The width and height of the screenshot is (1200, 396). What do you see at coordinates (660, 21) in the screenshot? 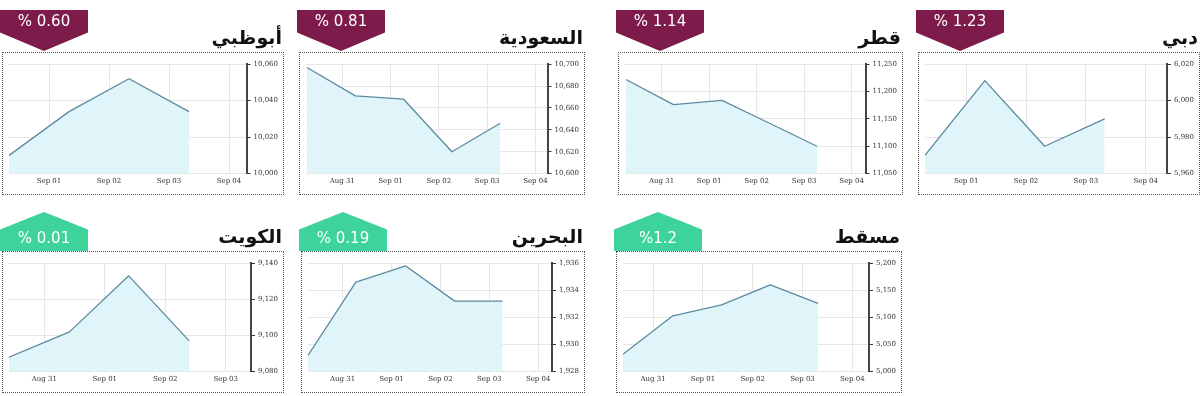
I see `text: % 1.14` at bounding box center [660, 21].